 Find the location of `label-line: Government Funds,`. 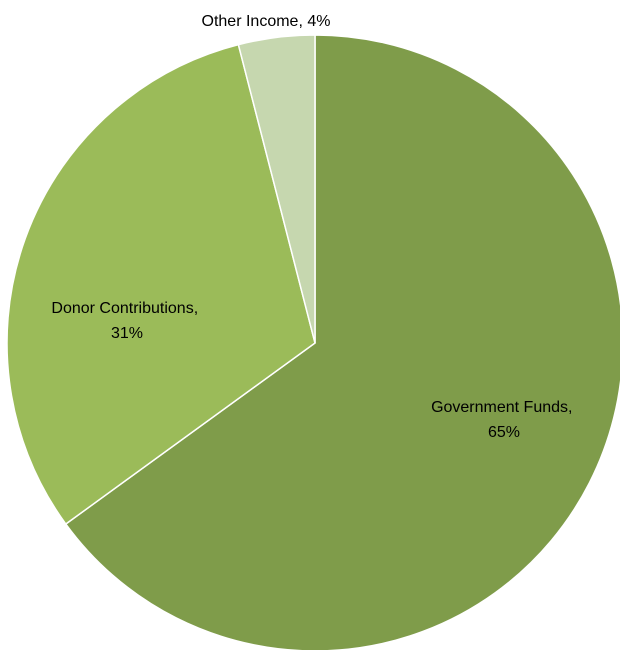

label-line: Government Funds, is located at coordinates (501, 407).